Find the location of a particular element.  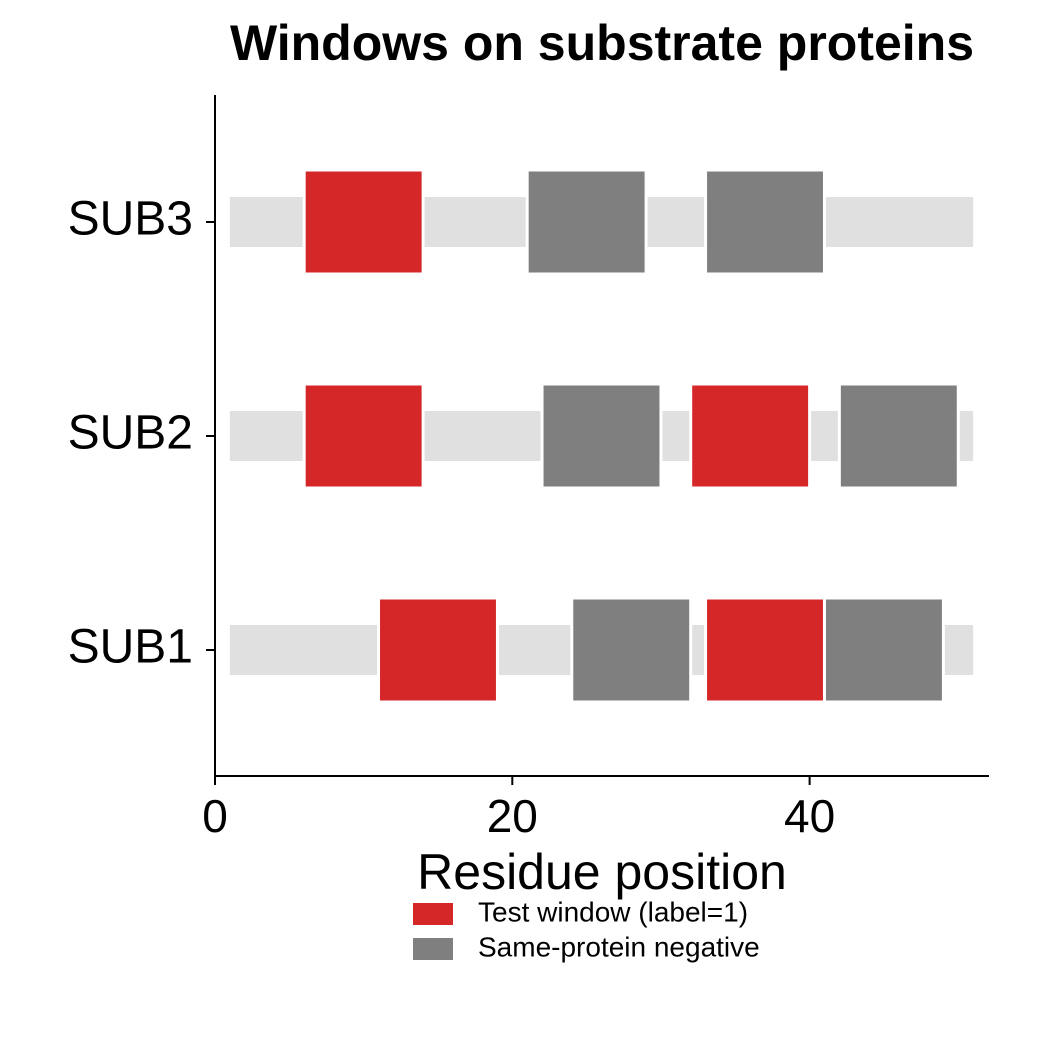

y-tick-label: SUB2 is located at coordinates (130, 433).